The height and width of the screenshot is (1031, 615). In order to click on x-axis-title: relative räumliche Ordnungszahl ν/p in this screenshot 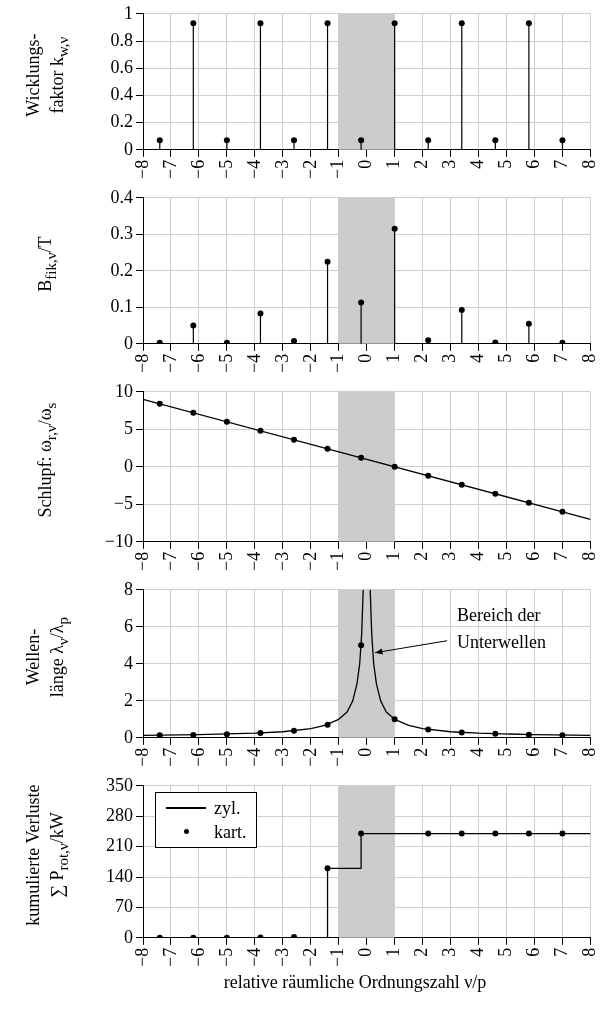, I will do `click(355, 983)`.